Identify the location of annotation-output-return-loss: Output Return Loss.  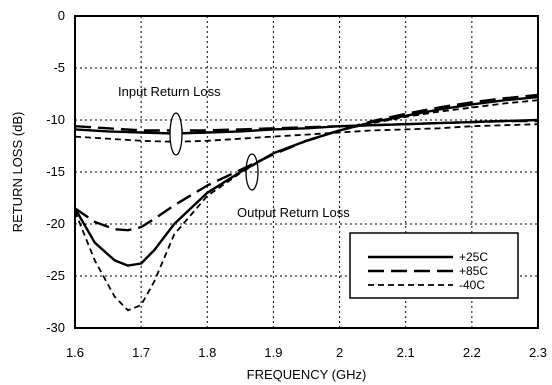
(293, 212).